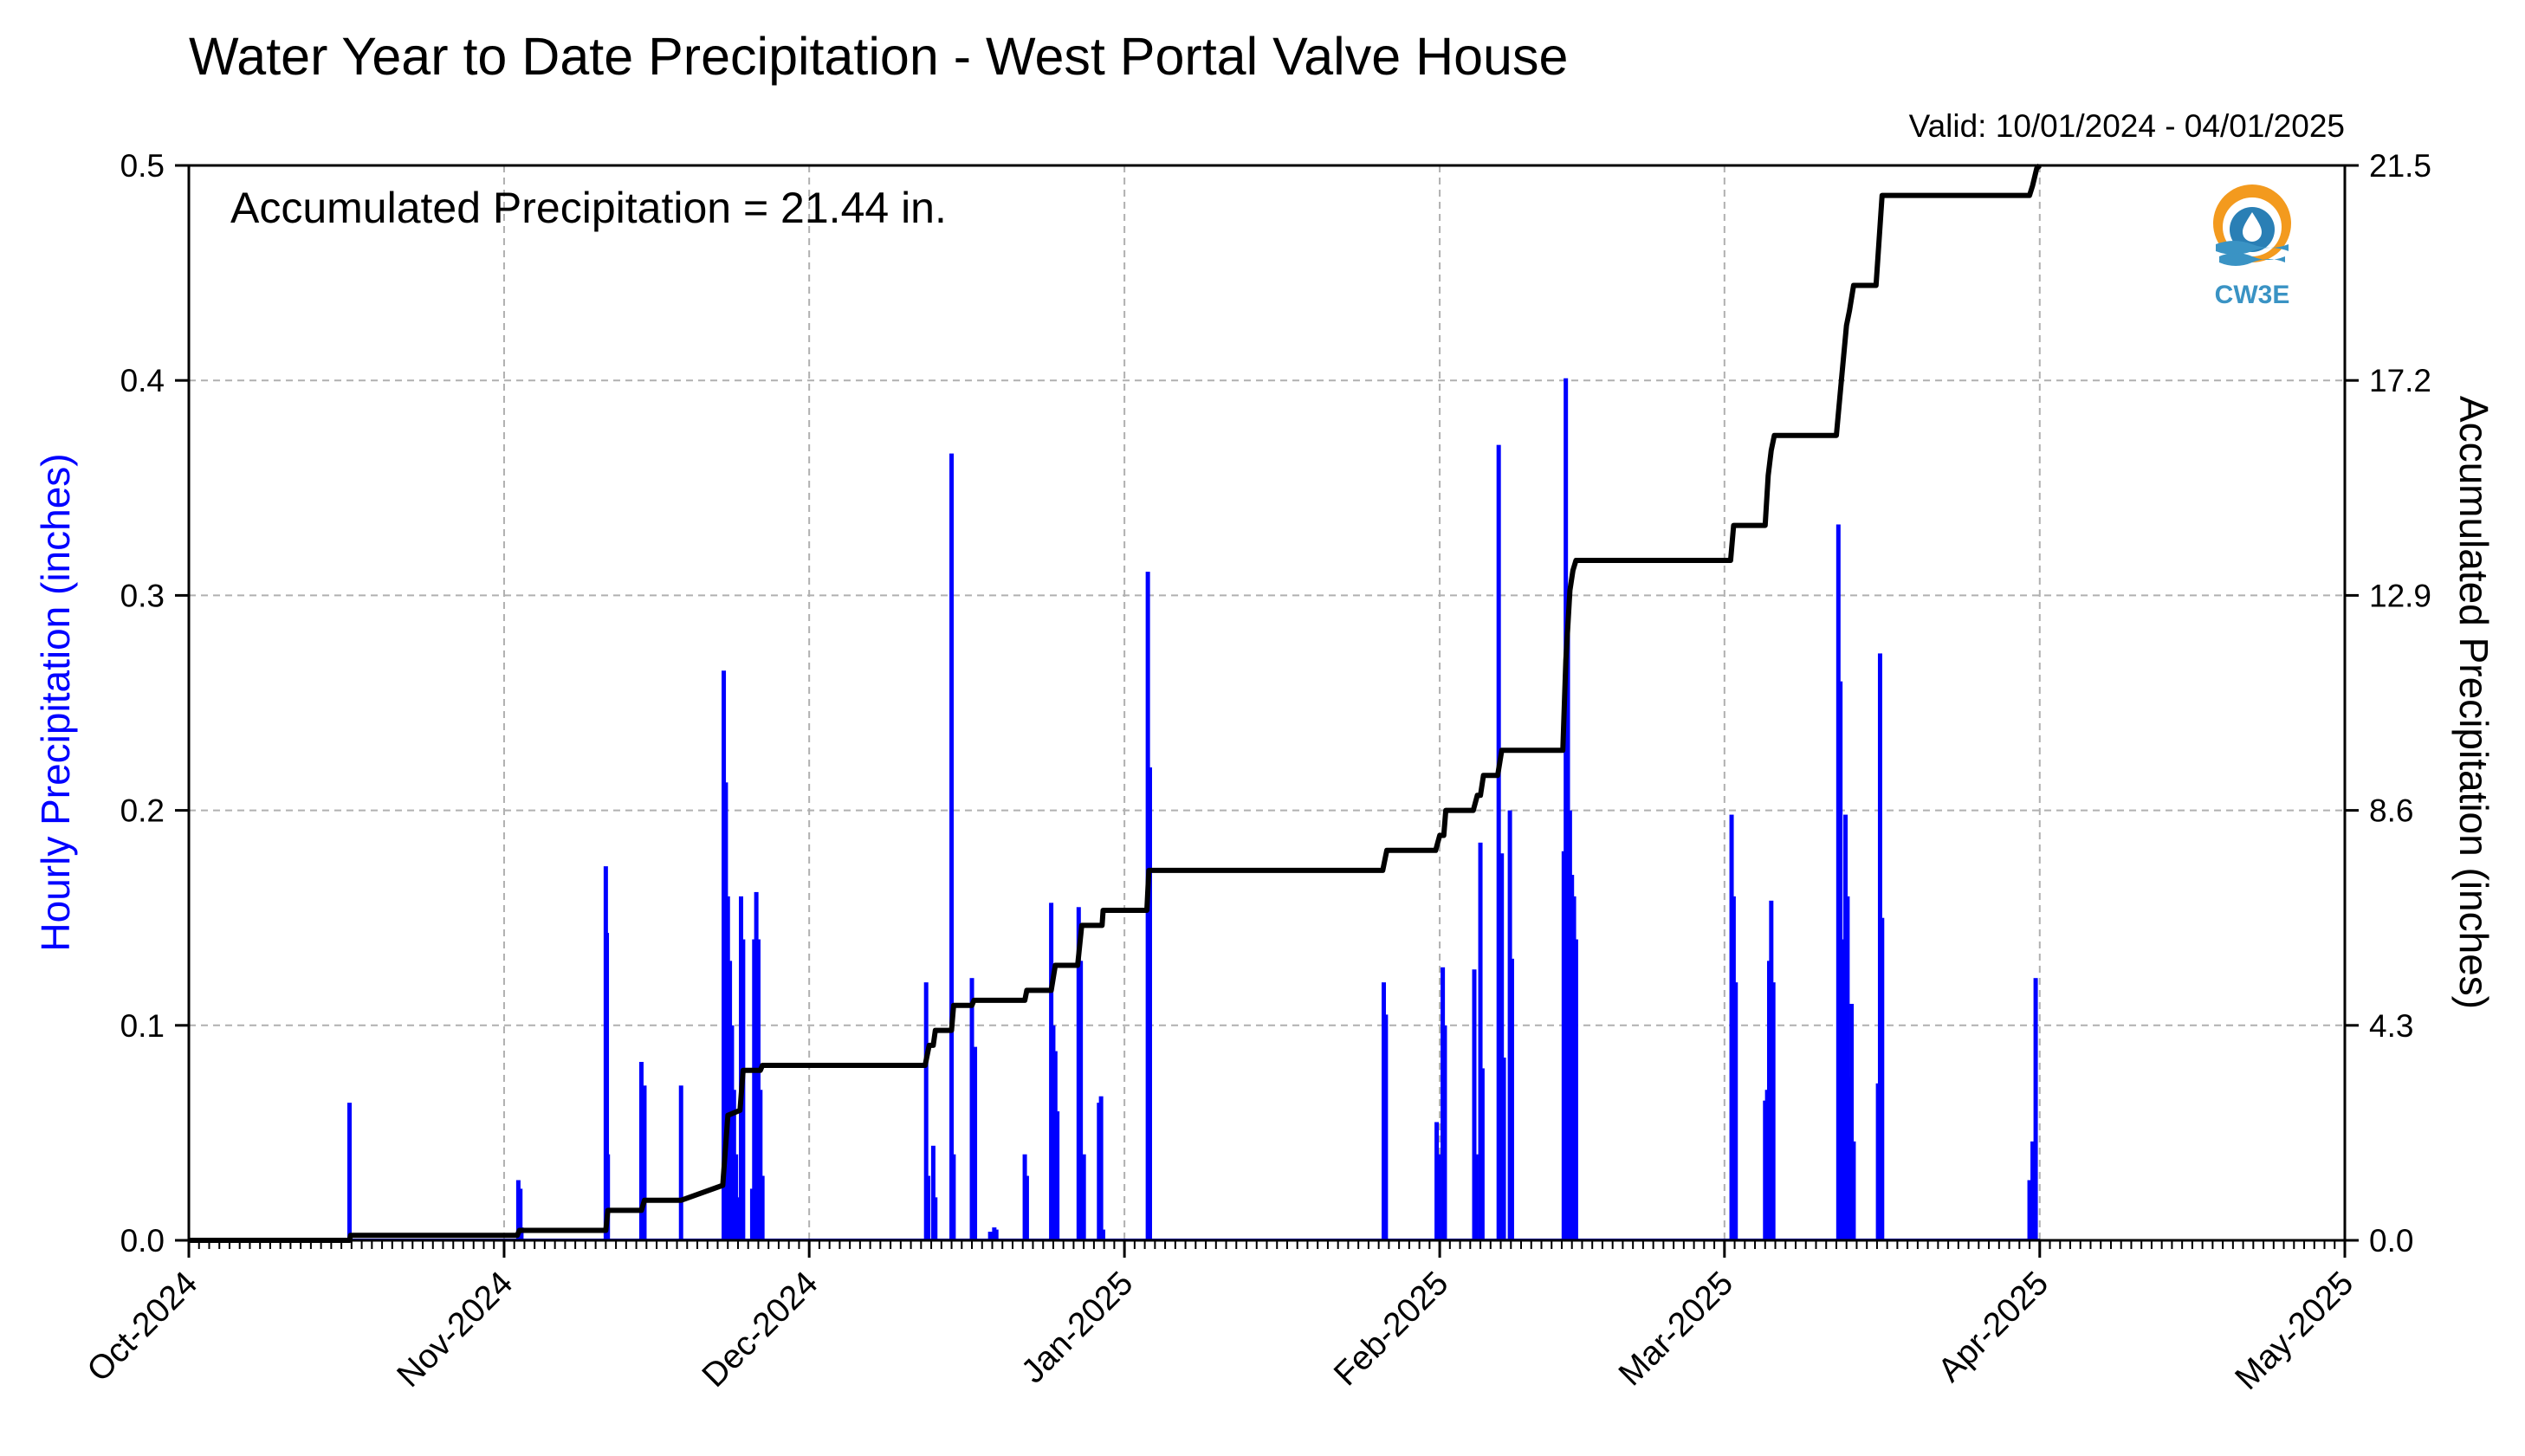 This screenshot has width=2525, height=1456. Describe the element at coordinates (142, 811) in the screenshot. I see `y-left-tick-label: 0.2` at that location.